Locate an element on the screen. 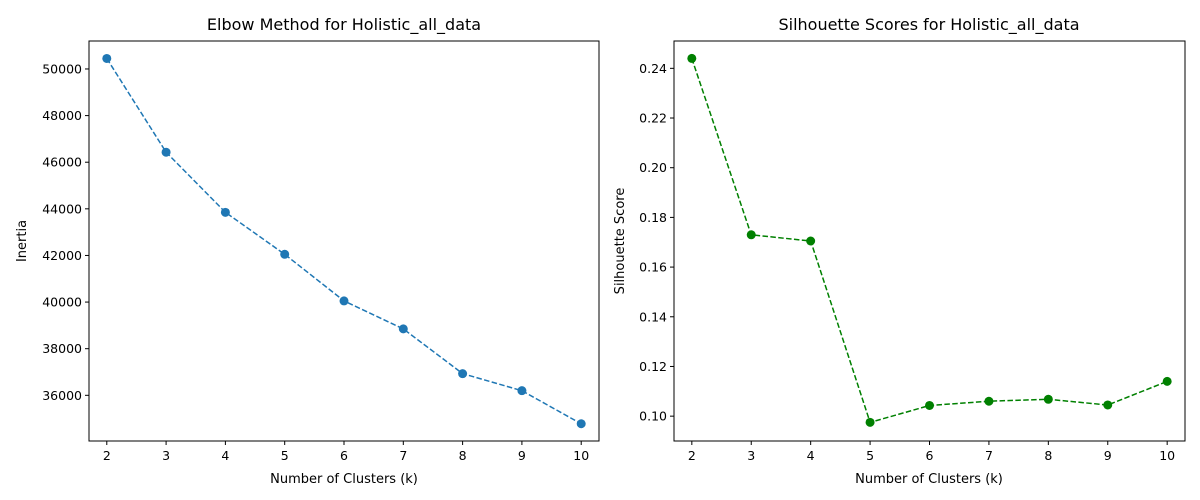  silhouette-chart-xtick-label: 6 is located at coordinates (930, 455).